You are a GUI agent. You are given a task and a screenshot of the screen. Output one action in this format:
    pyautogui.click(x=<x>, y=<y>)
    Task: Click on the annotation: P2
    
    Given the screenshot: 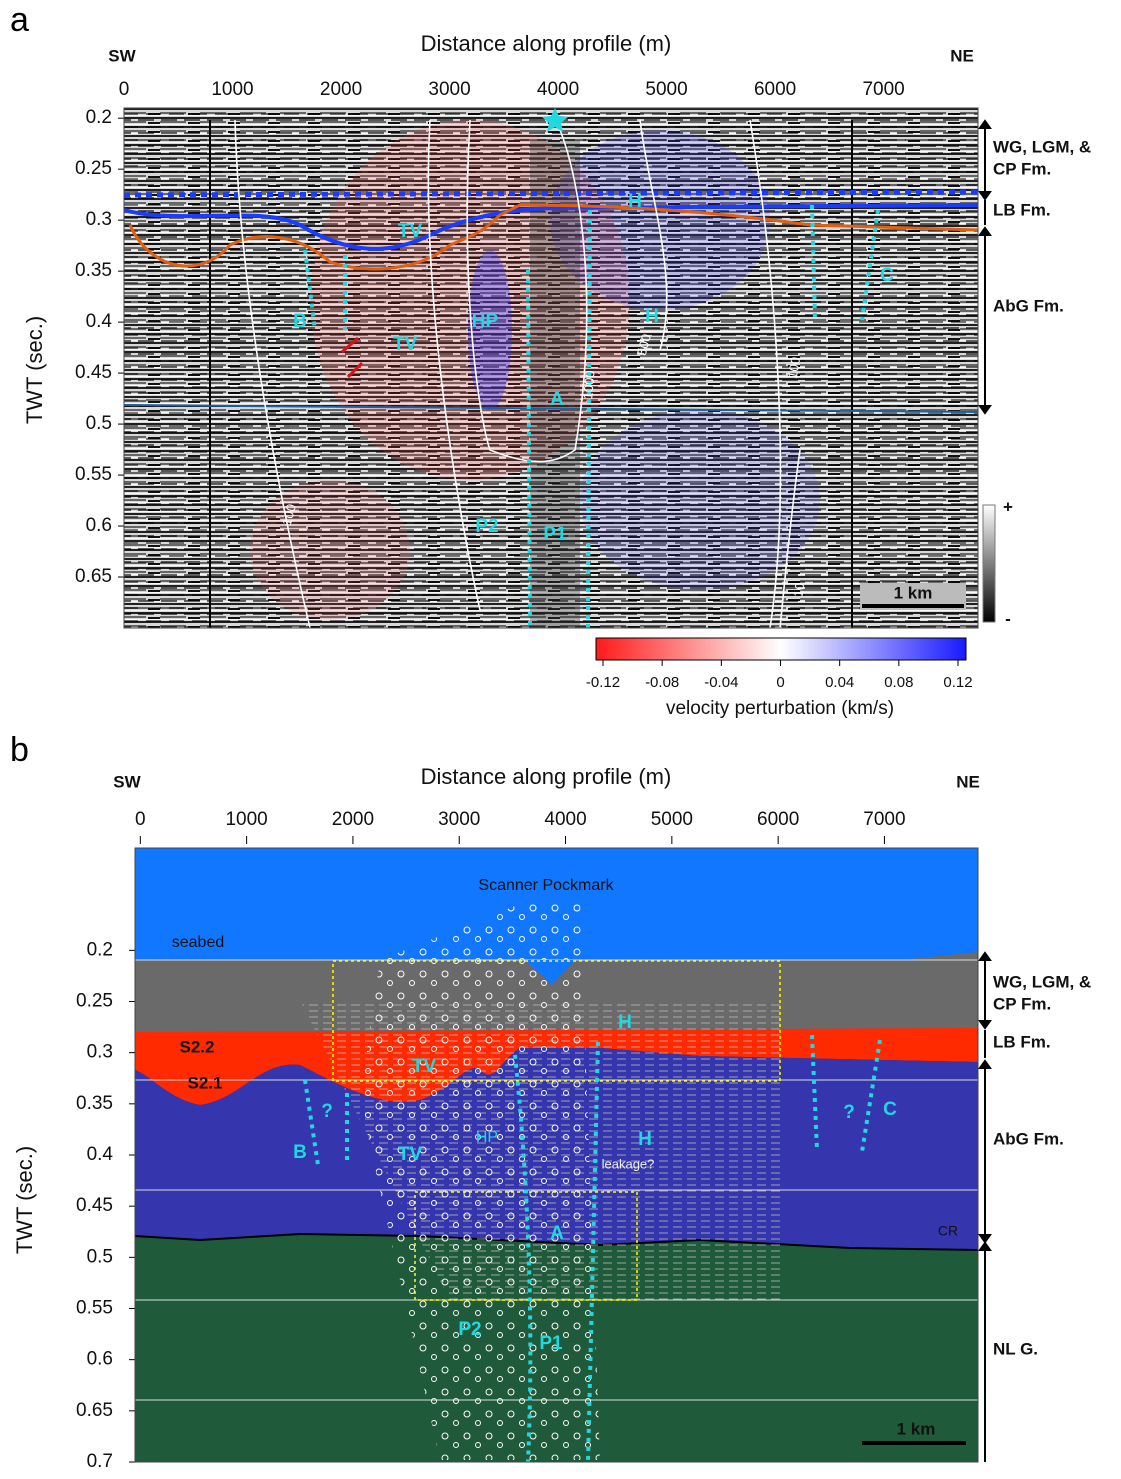 What is the action you would take?
    pyautogui.click(x=486, y=526)
    